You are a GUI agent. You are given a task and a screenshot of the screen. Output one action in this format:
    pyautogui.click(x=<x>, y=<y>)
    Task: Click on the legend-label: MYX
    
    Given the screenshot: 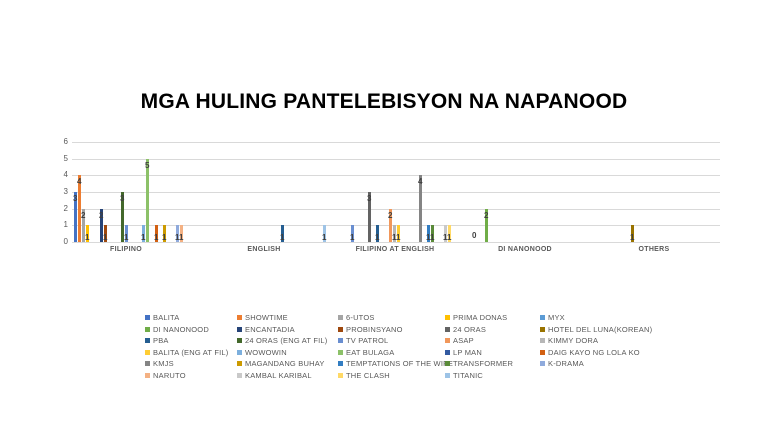 What is the action you would take?
    pyautogui.click(x=556, y=317)
    